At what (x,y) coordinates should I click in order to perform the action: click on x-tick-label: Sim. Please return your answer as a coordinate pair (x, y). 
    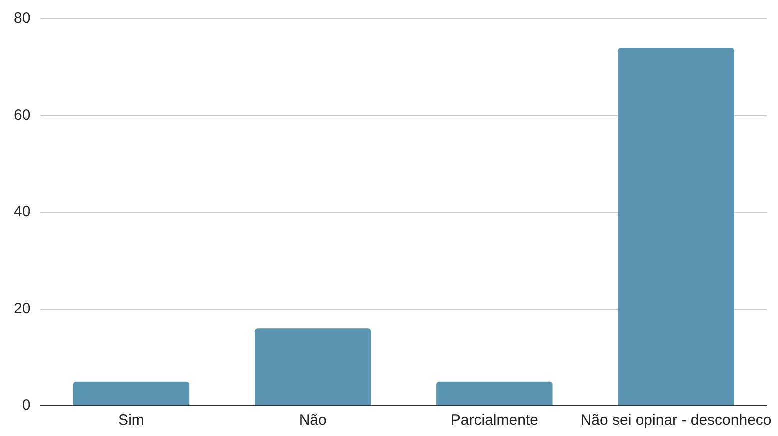
    Looking at the image, I should click on (131, 421).